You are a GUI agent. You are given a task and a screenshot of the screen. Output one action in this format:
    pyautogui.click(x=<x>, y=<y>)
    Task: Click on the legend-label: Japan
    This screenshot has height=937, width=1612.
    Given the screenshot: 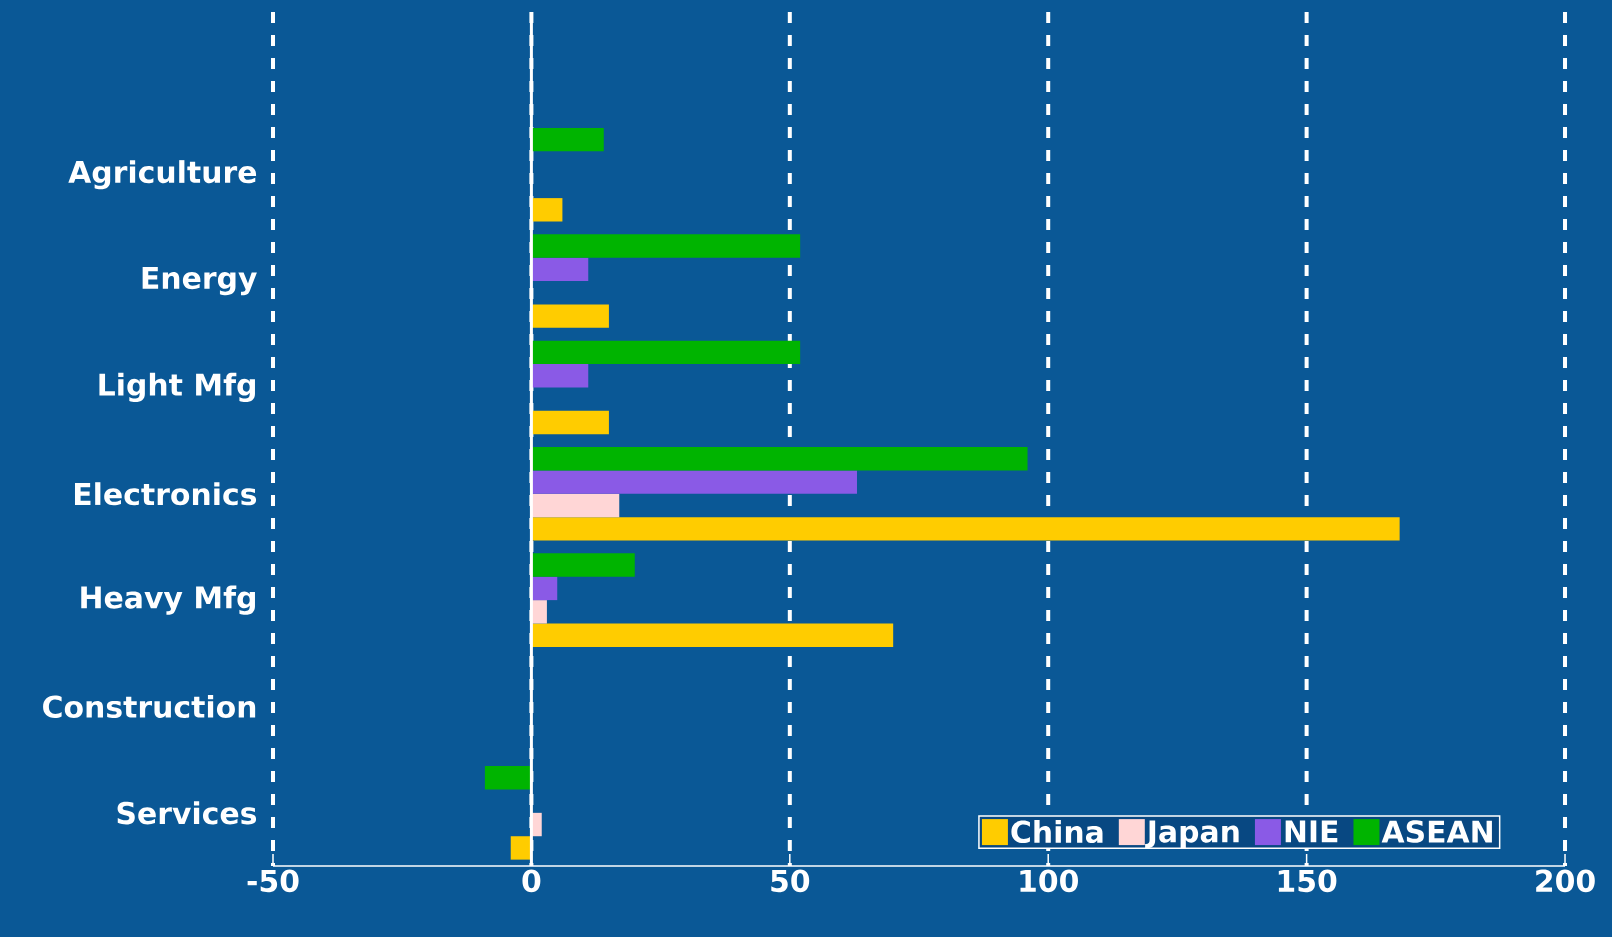 What is the action you would take?
    pyautogui.click(x=1192, y=834)
    